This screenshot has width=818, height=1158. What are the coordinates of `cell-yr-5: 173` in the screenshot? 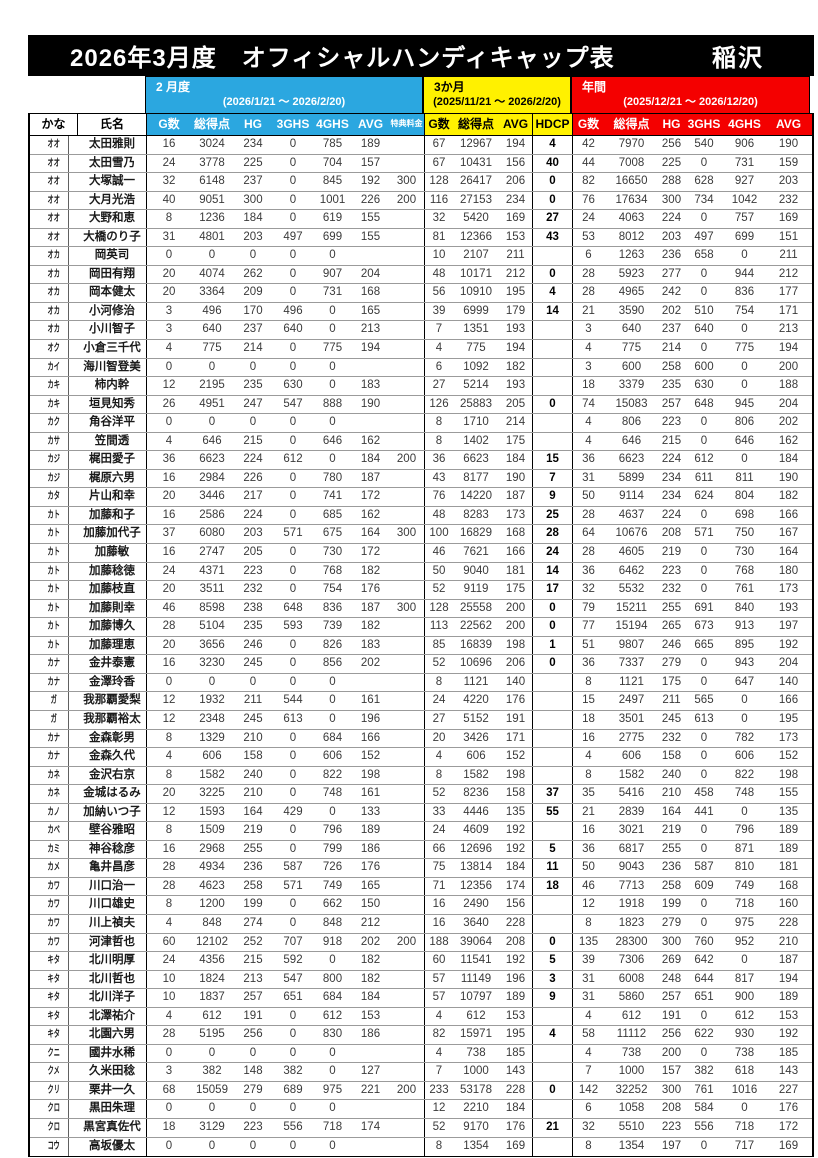 It's located at (788, 589).